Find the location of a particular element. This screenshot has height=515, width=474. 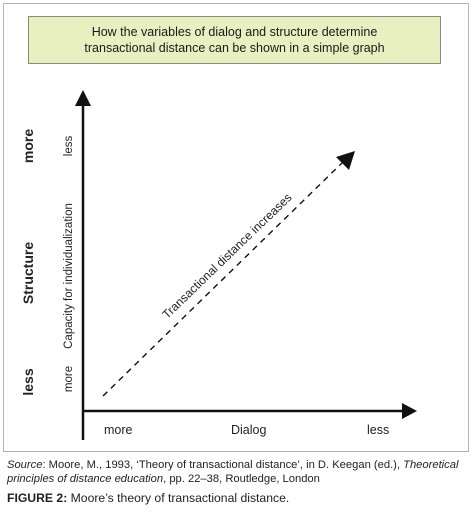

capacity-less-label: less is located at coordinates (69, 146).